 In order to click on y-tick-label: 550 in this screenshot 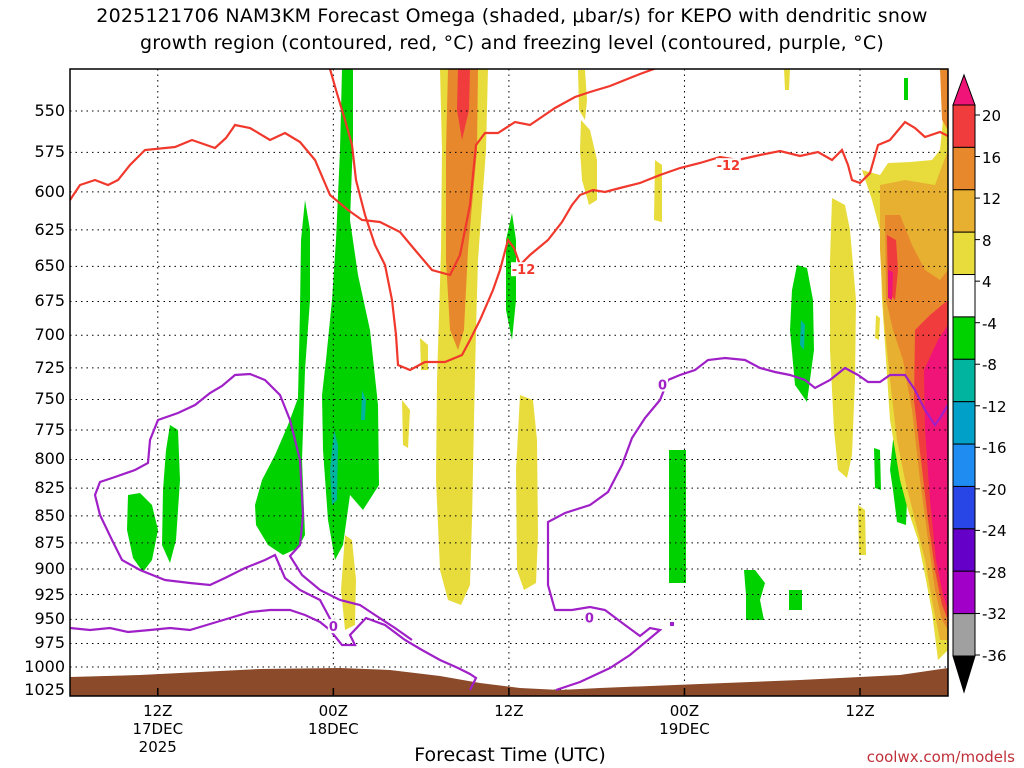, I will do `click(49, 110)`.